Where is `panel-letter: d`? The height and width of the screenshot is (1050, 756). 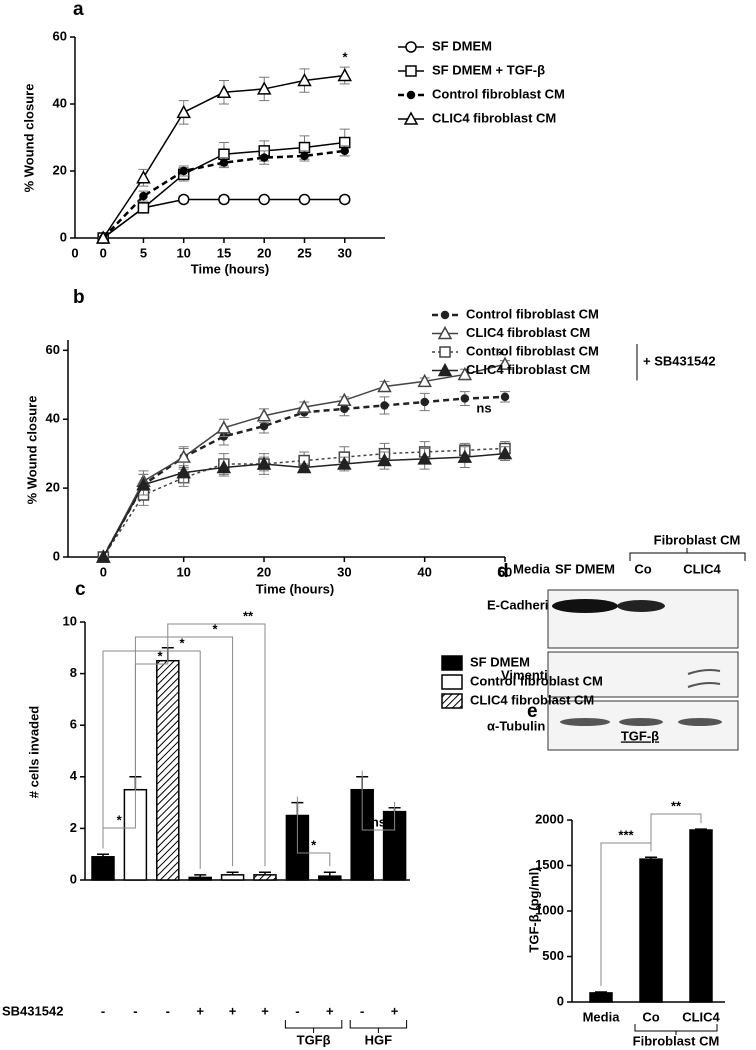 panel-letter: d is located at coordinates (503, 571).